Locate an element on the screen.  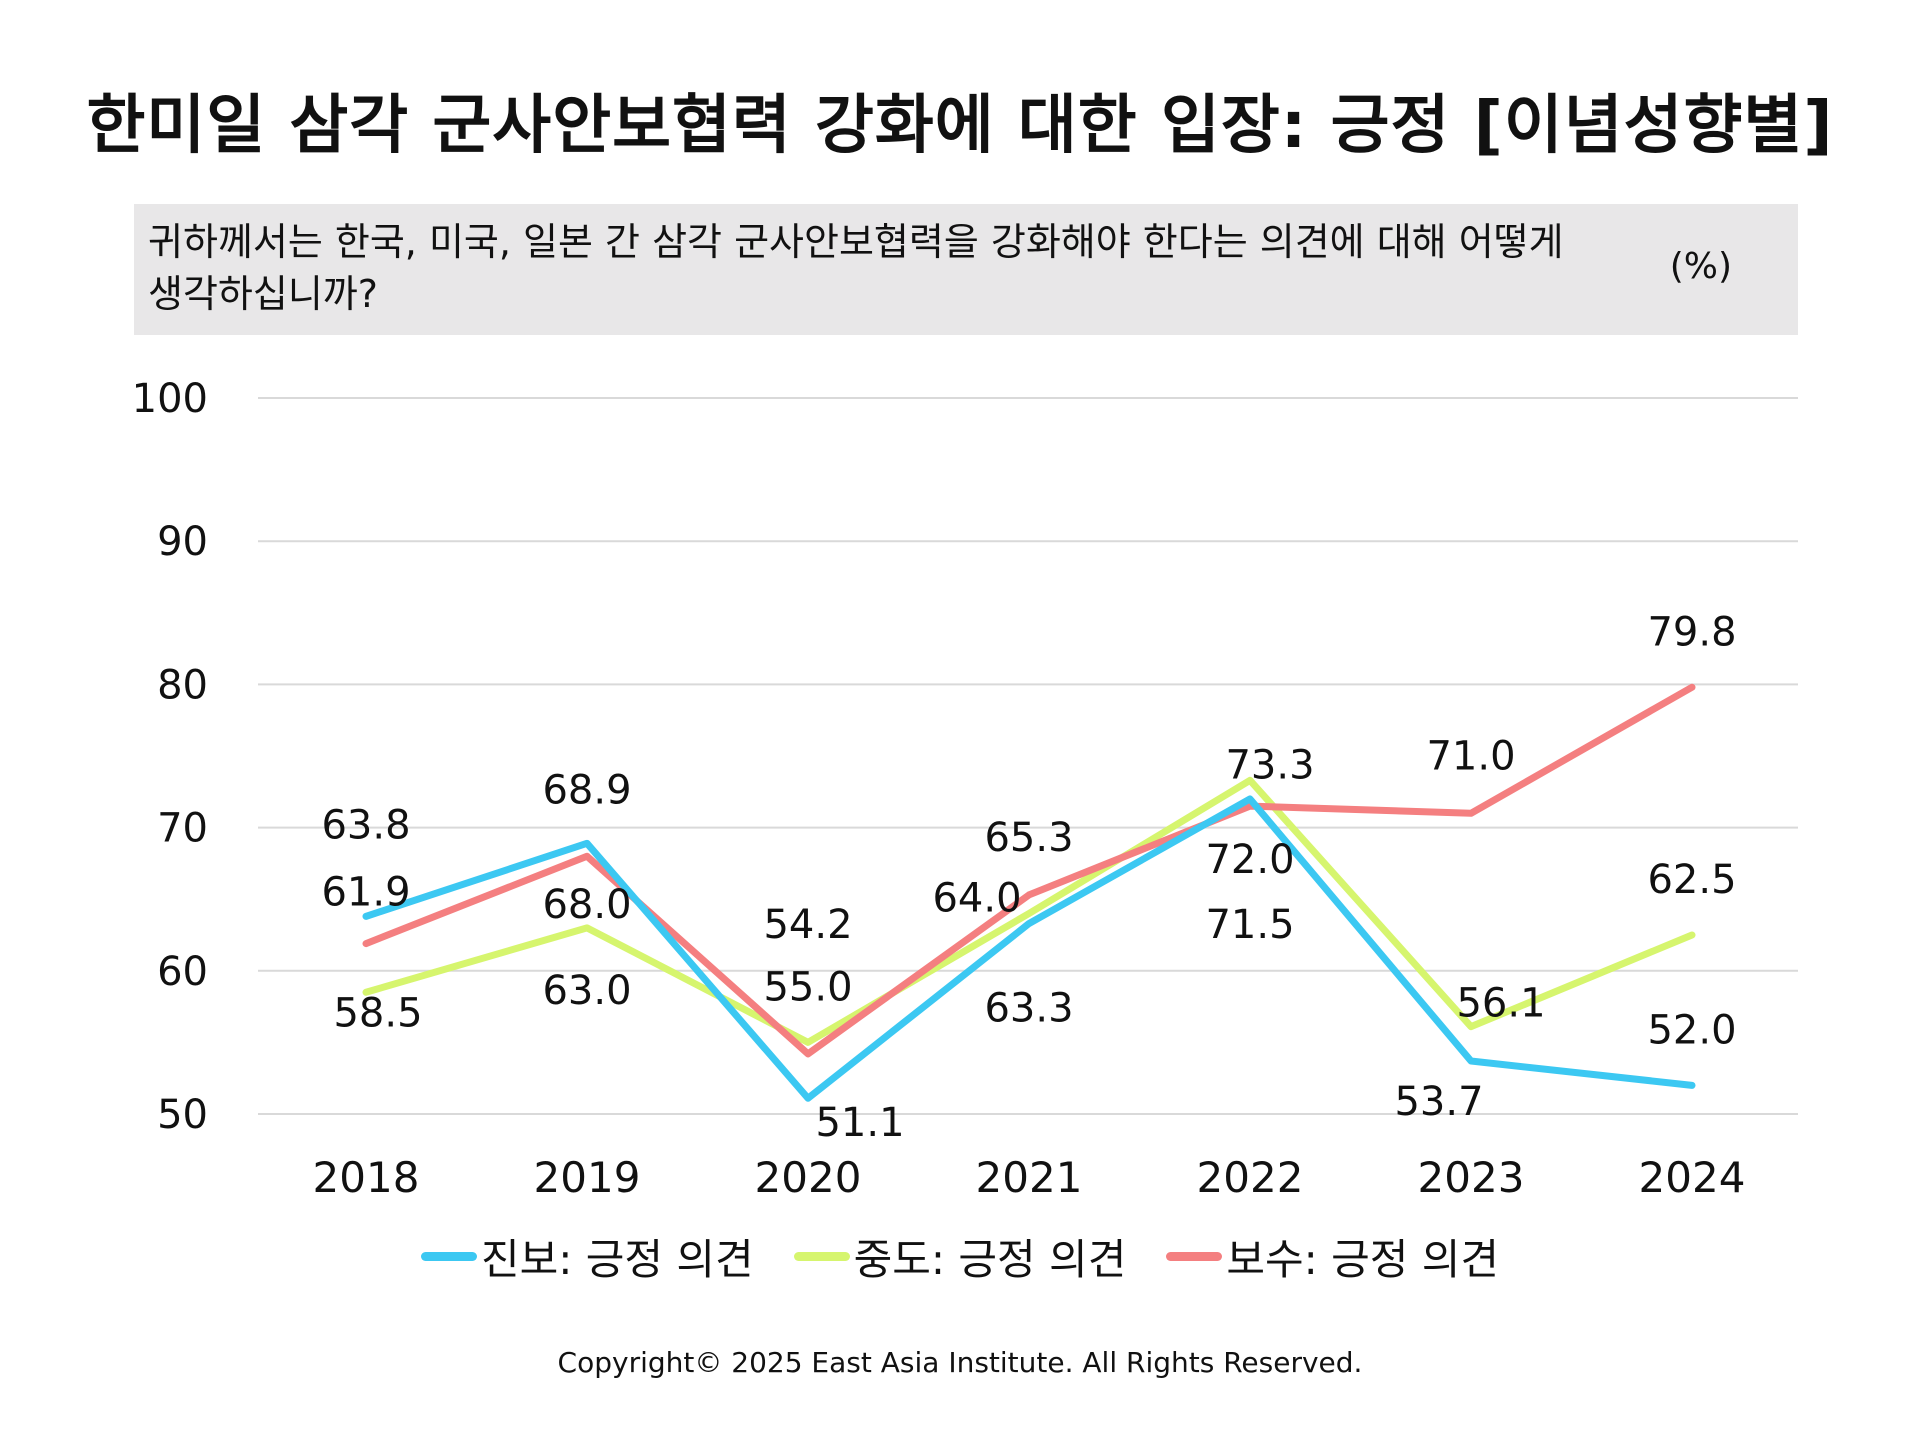
data-label: 61.9 is located at coordinates (365, 893).